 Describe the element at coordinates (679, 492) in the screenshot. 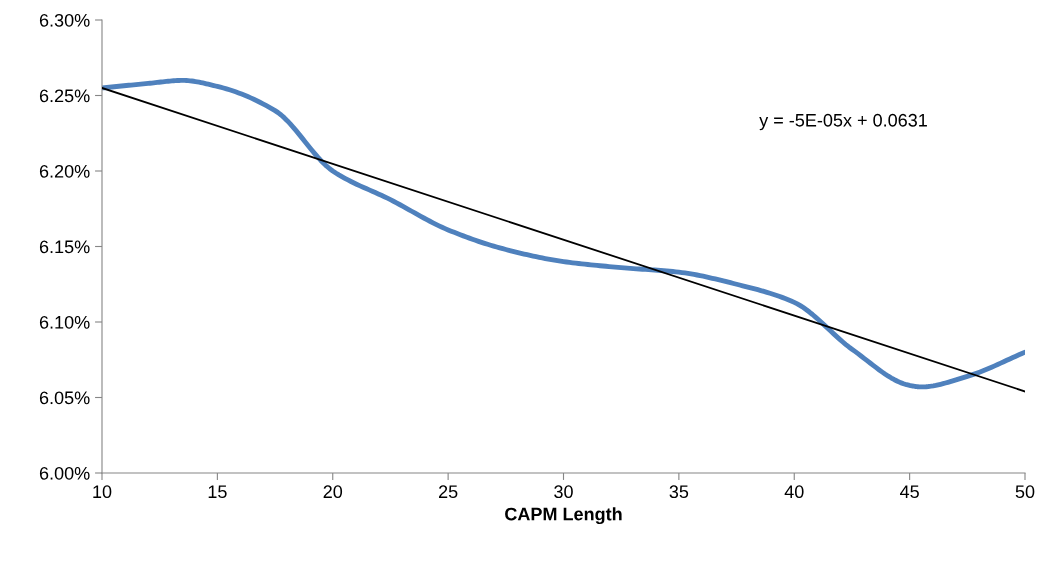

I see `x-tick-label: 35` at that location.